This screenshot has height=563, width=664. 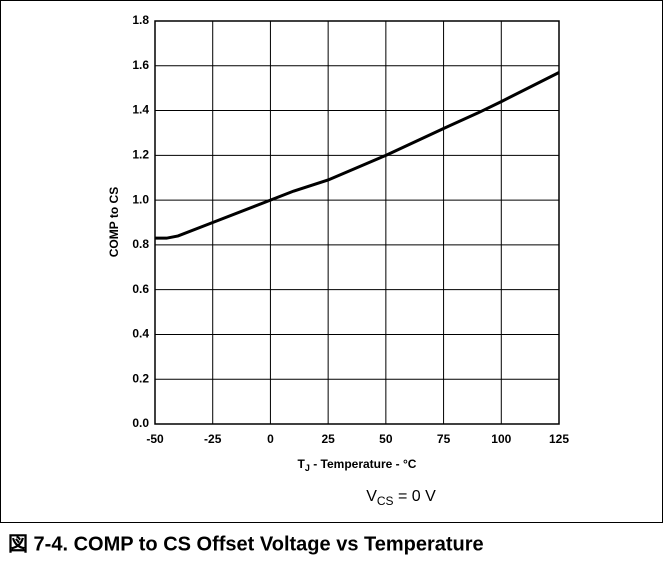 I want to click on y-tick-label: 1.4, so click(x=140, y=110).